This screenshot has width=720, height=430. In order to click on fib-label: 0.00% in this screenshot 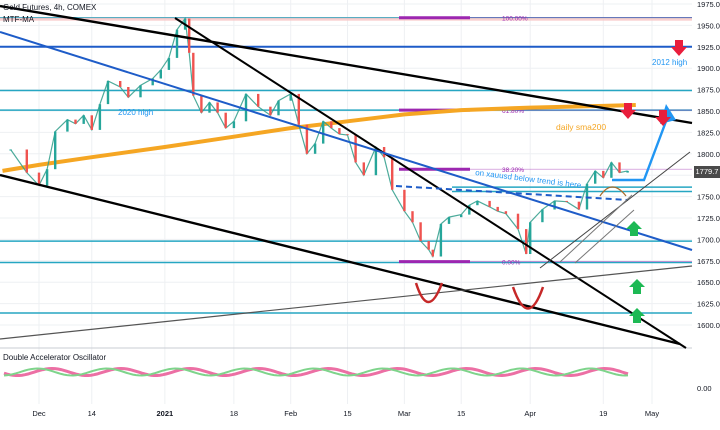, I will do `click(511, 263)`.